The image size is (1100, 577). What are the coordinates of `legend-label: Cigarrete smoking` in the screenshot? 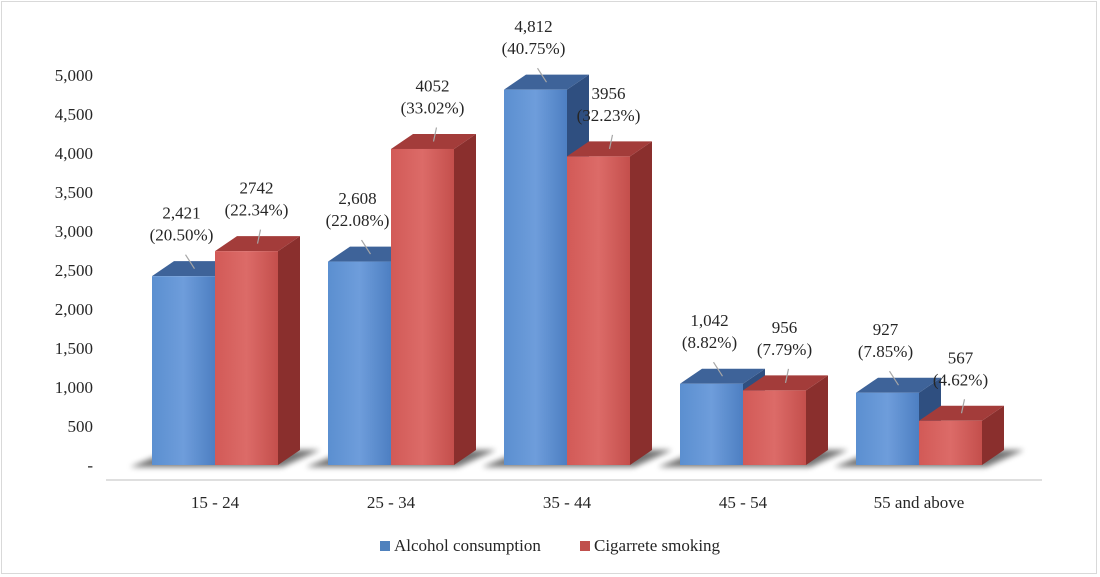 It's located at (657, 545).